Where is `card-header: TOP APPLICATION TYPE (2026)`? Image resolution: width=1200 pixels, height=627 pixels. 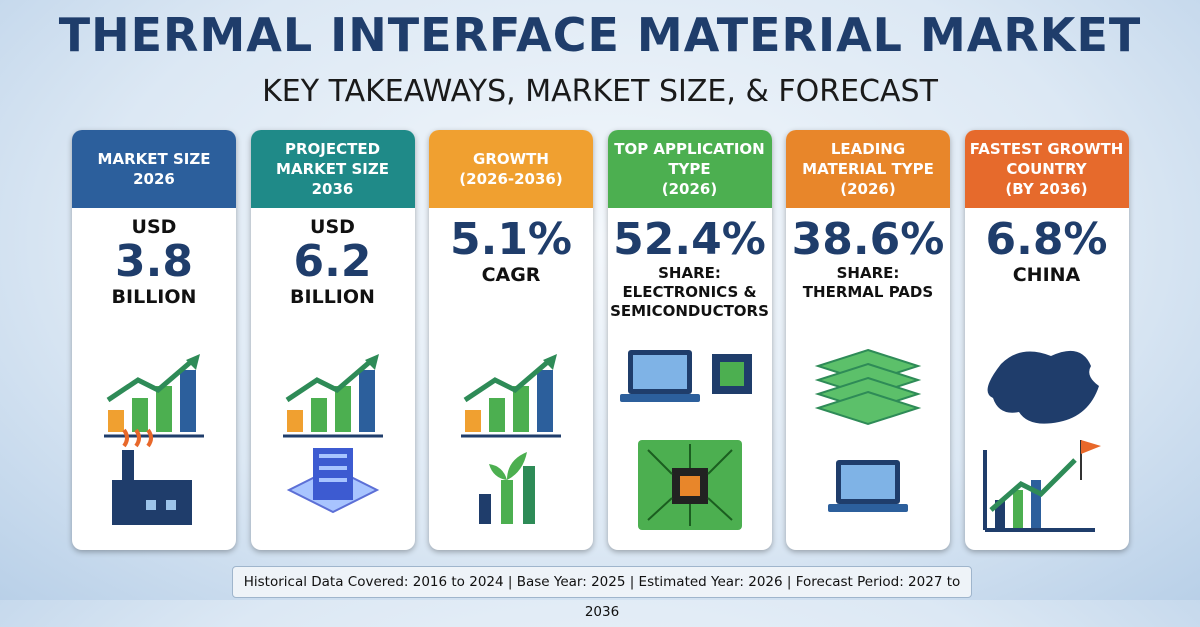
card-header: TOP APPLICATION TYPE (2026) is located at coordinates (689, 169).